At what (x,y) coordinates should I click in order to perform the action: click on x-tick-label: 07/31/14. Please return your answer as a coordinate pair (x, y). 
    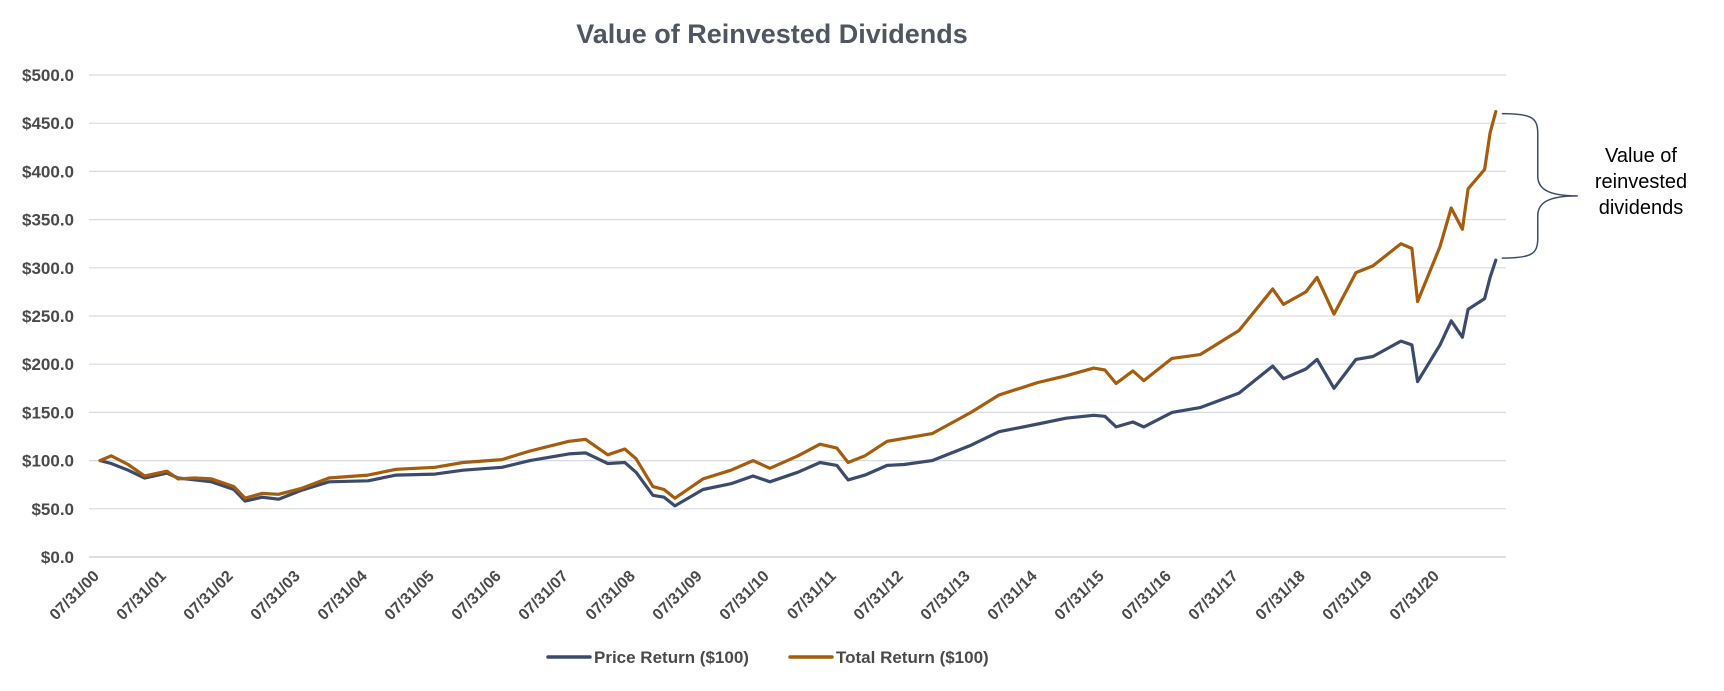
    Looking at the image, I should click on (1013, 596).